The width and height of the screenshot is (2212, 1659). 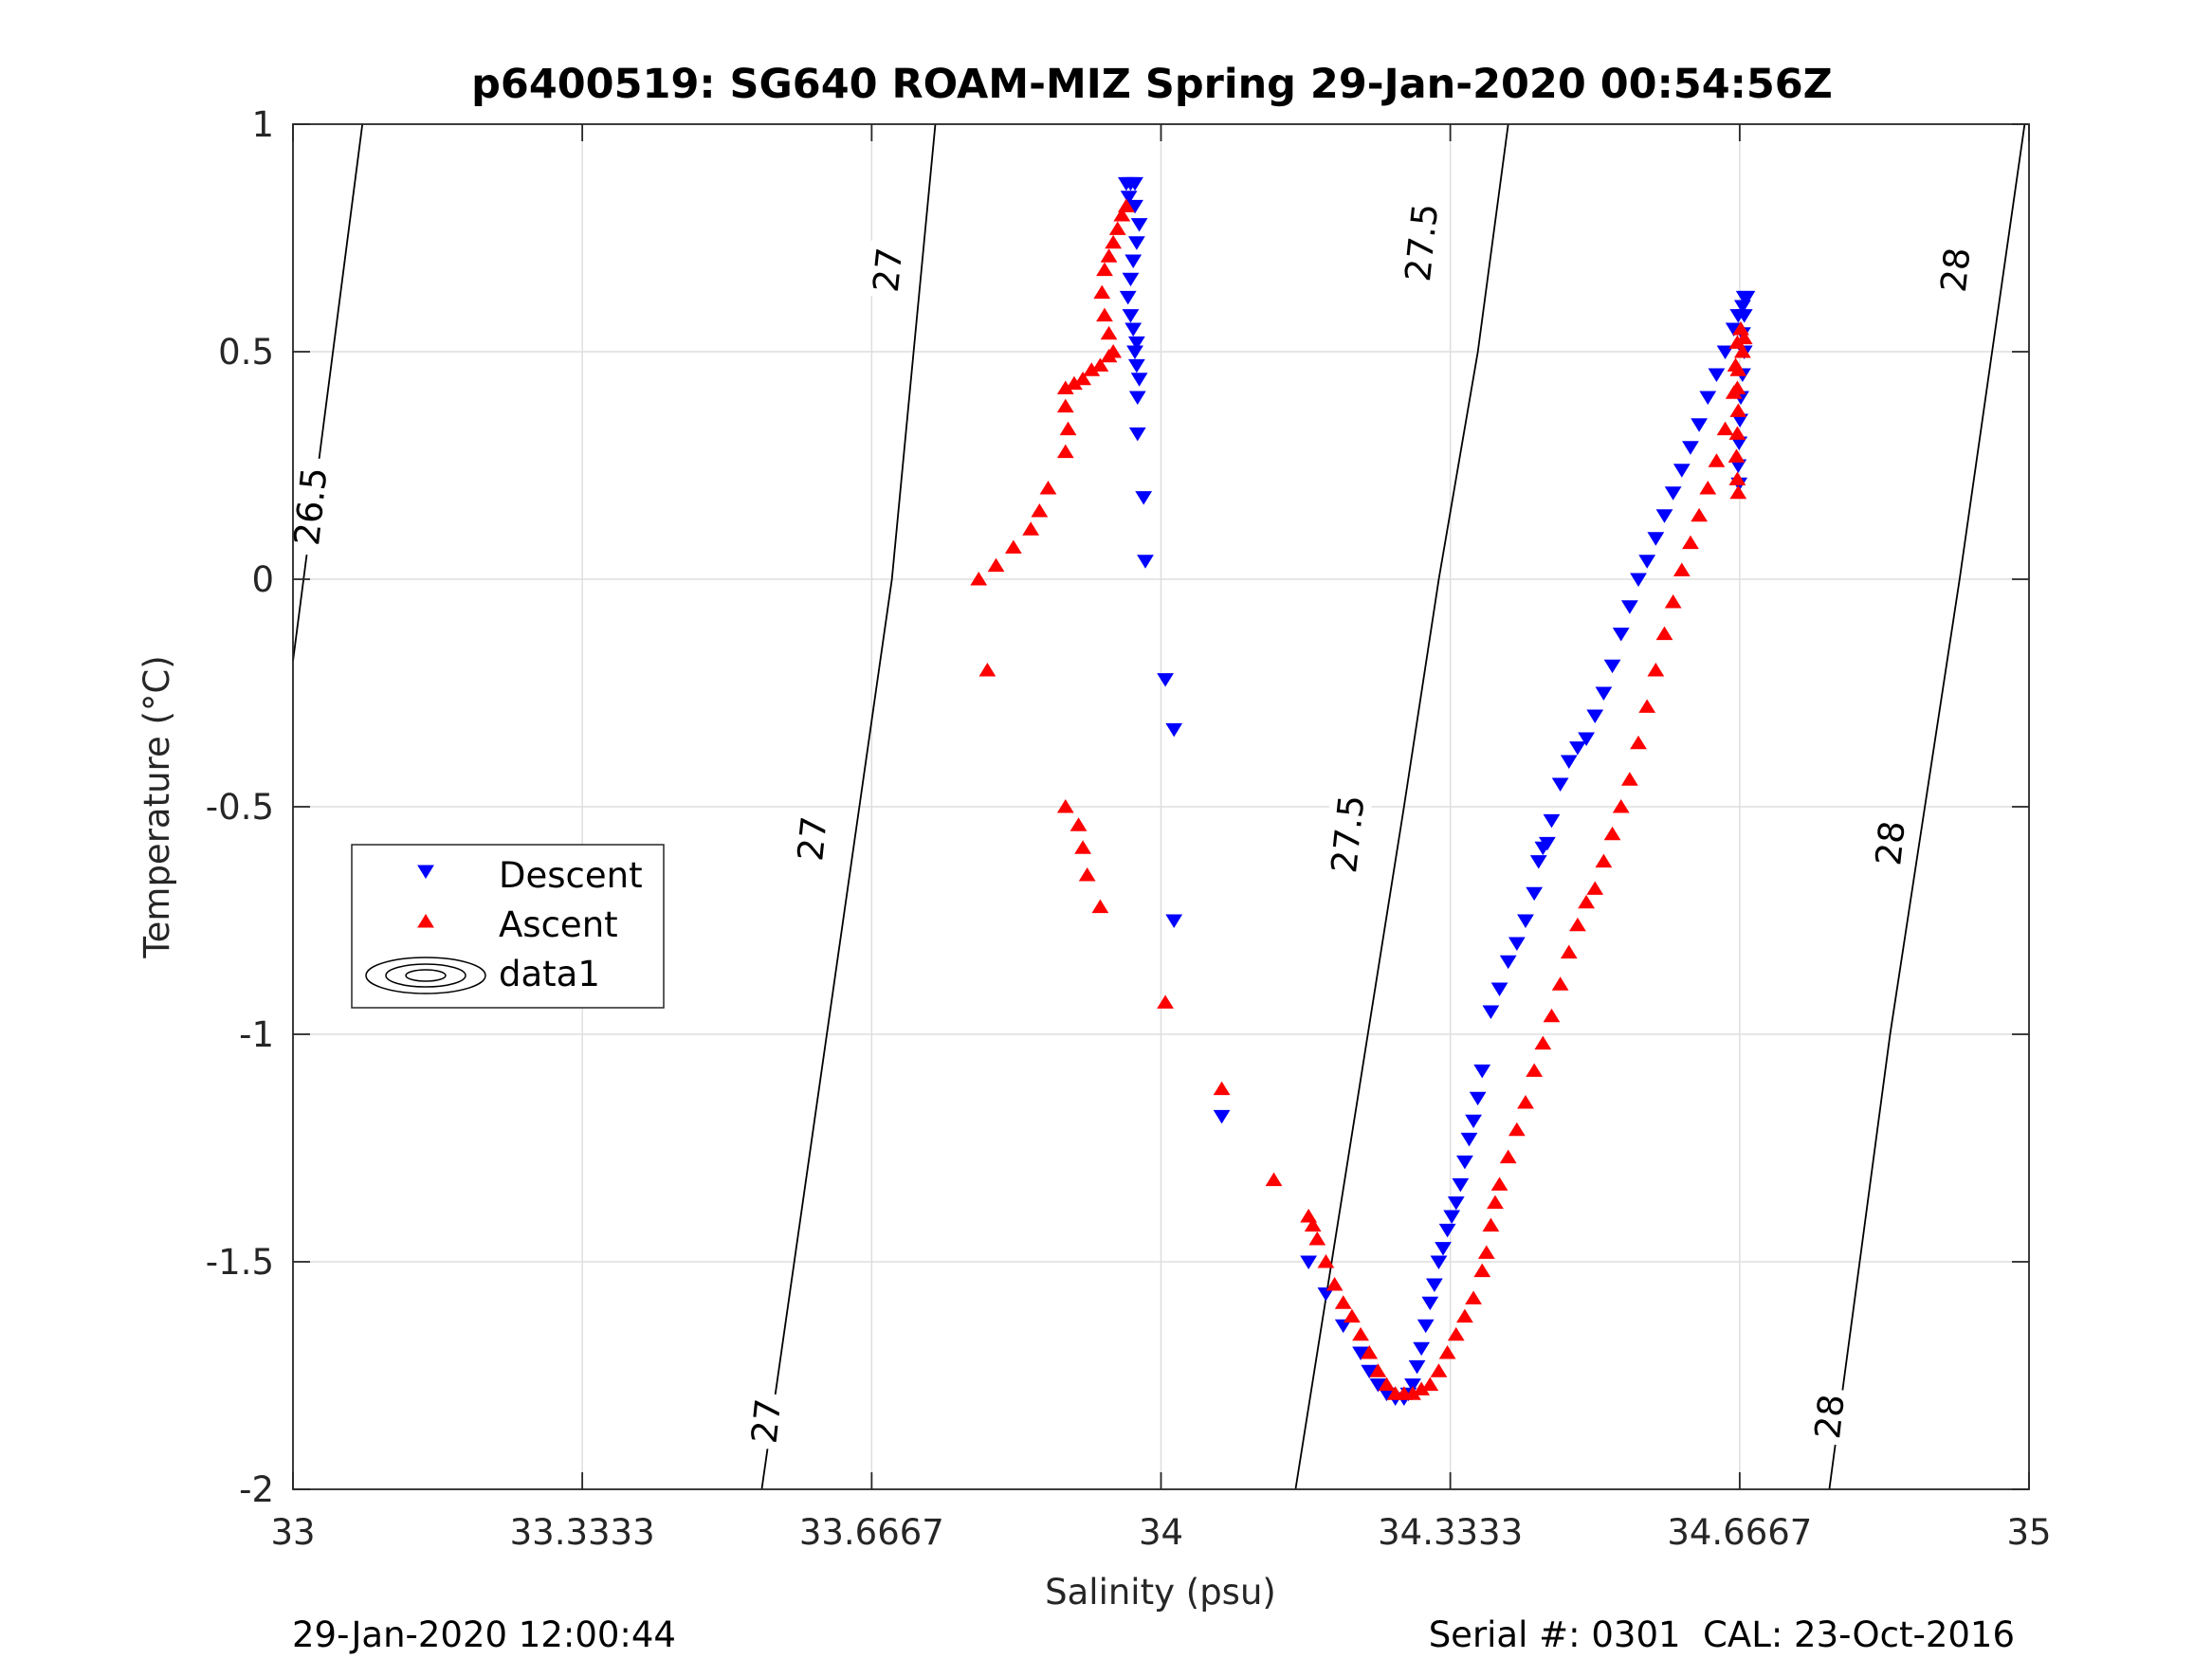 What do you see at coordinates (1450, 1532) in the screenshot?
I see `x-tick-label: 34.3333` at bounding box center [1450, 1532].